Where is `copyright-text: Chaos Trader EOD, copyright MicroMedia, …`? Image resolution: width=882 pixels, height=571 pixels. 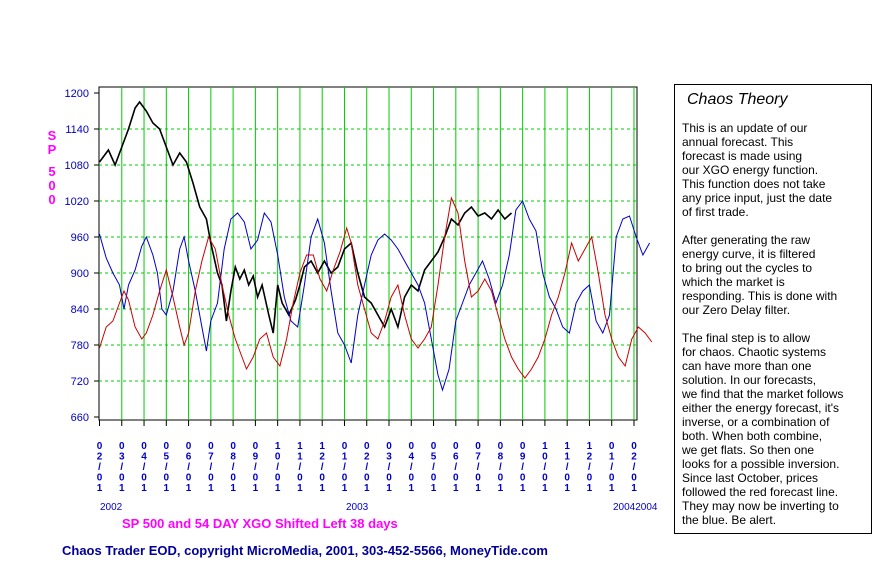 copyright-text: Chaos Trader EOD, copyright MicroMedia, … is located at coordinates (305, 550).